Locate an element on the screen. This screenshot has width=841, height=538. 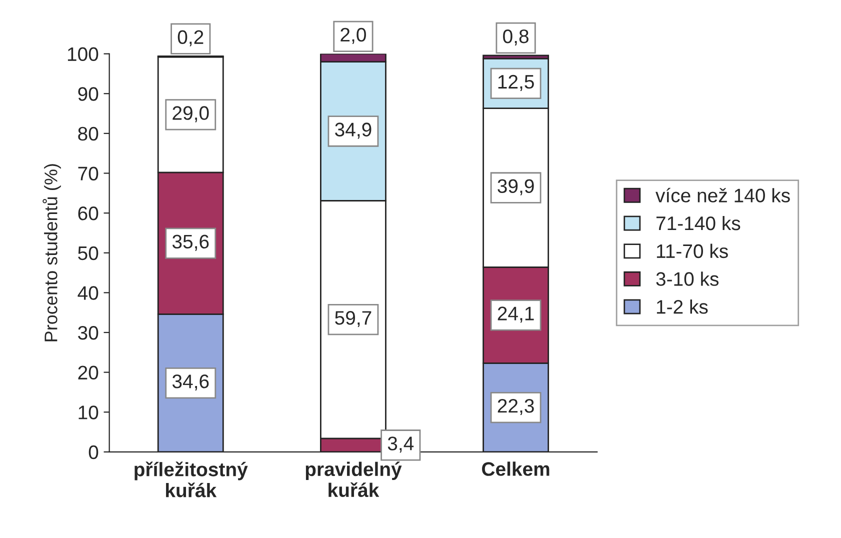
y-tick-label: 100 is located at coordinates (83, 54).